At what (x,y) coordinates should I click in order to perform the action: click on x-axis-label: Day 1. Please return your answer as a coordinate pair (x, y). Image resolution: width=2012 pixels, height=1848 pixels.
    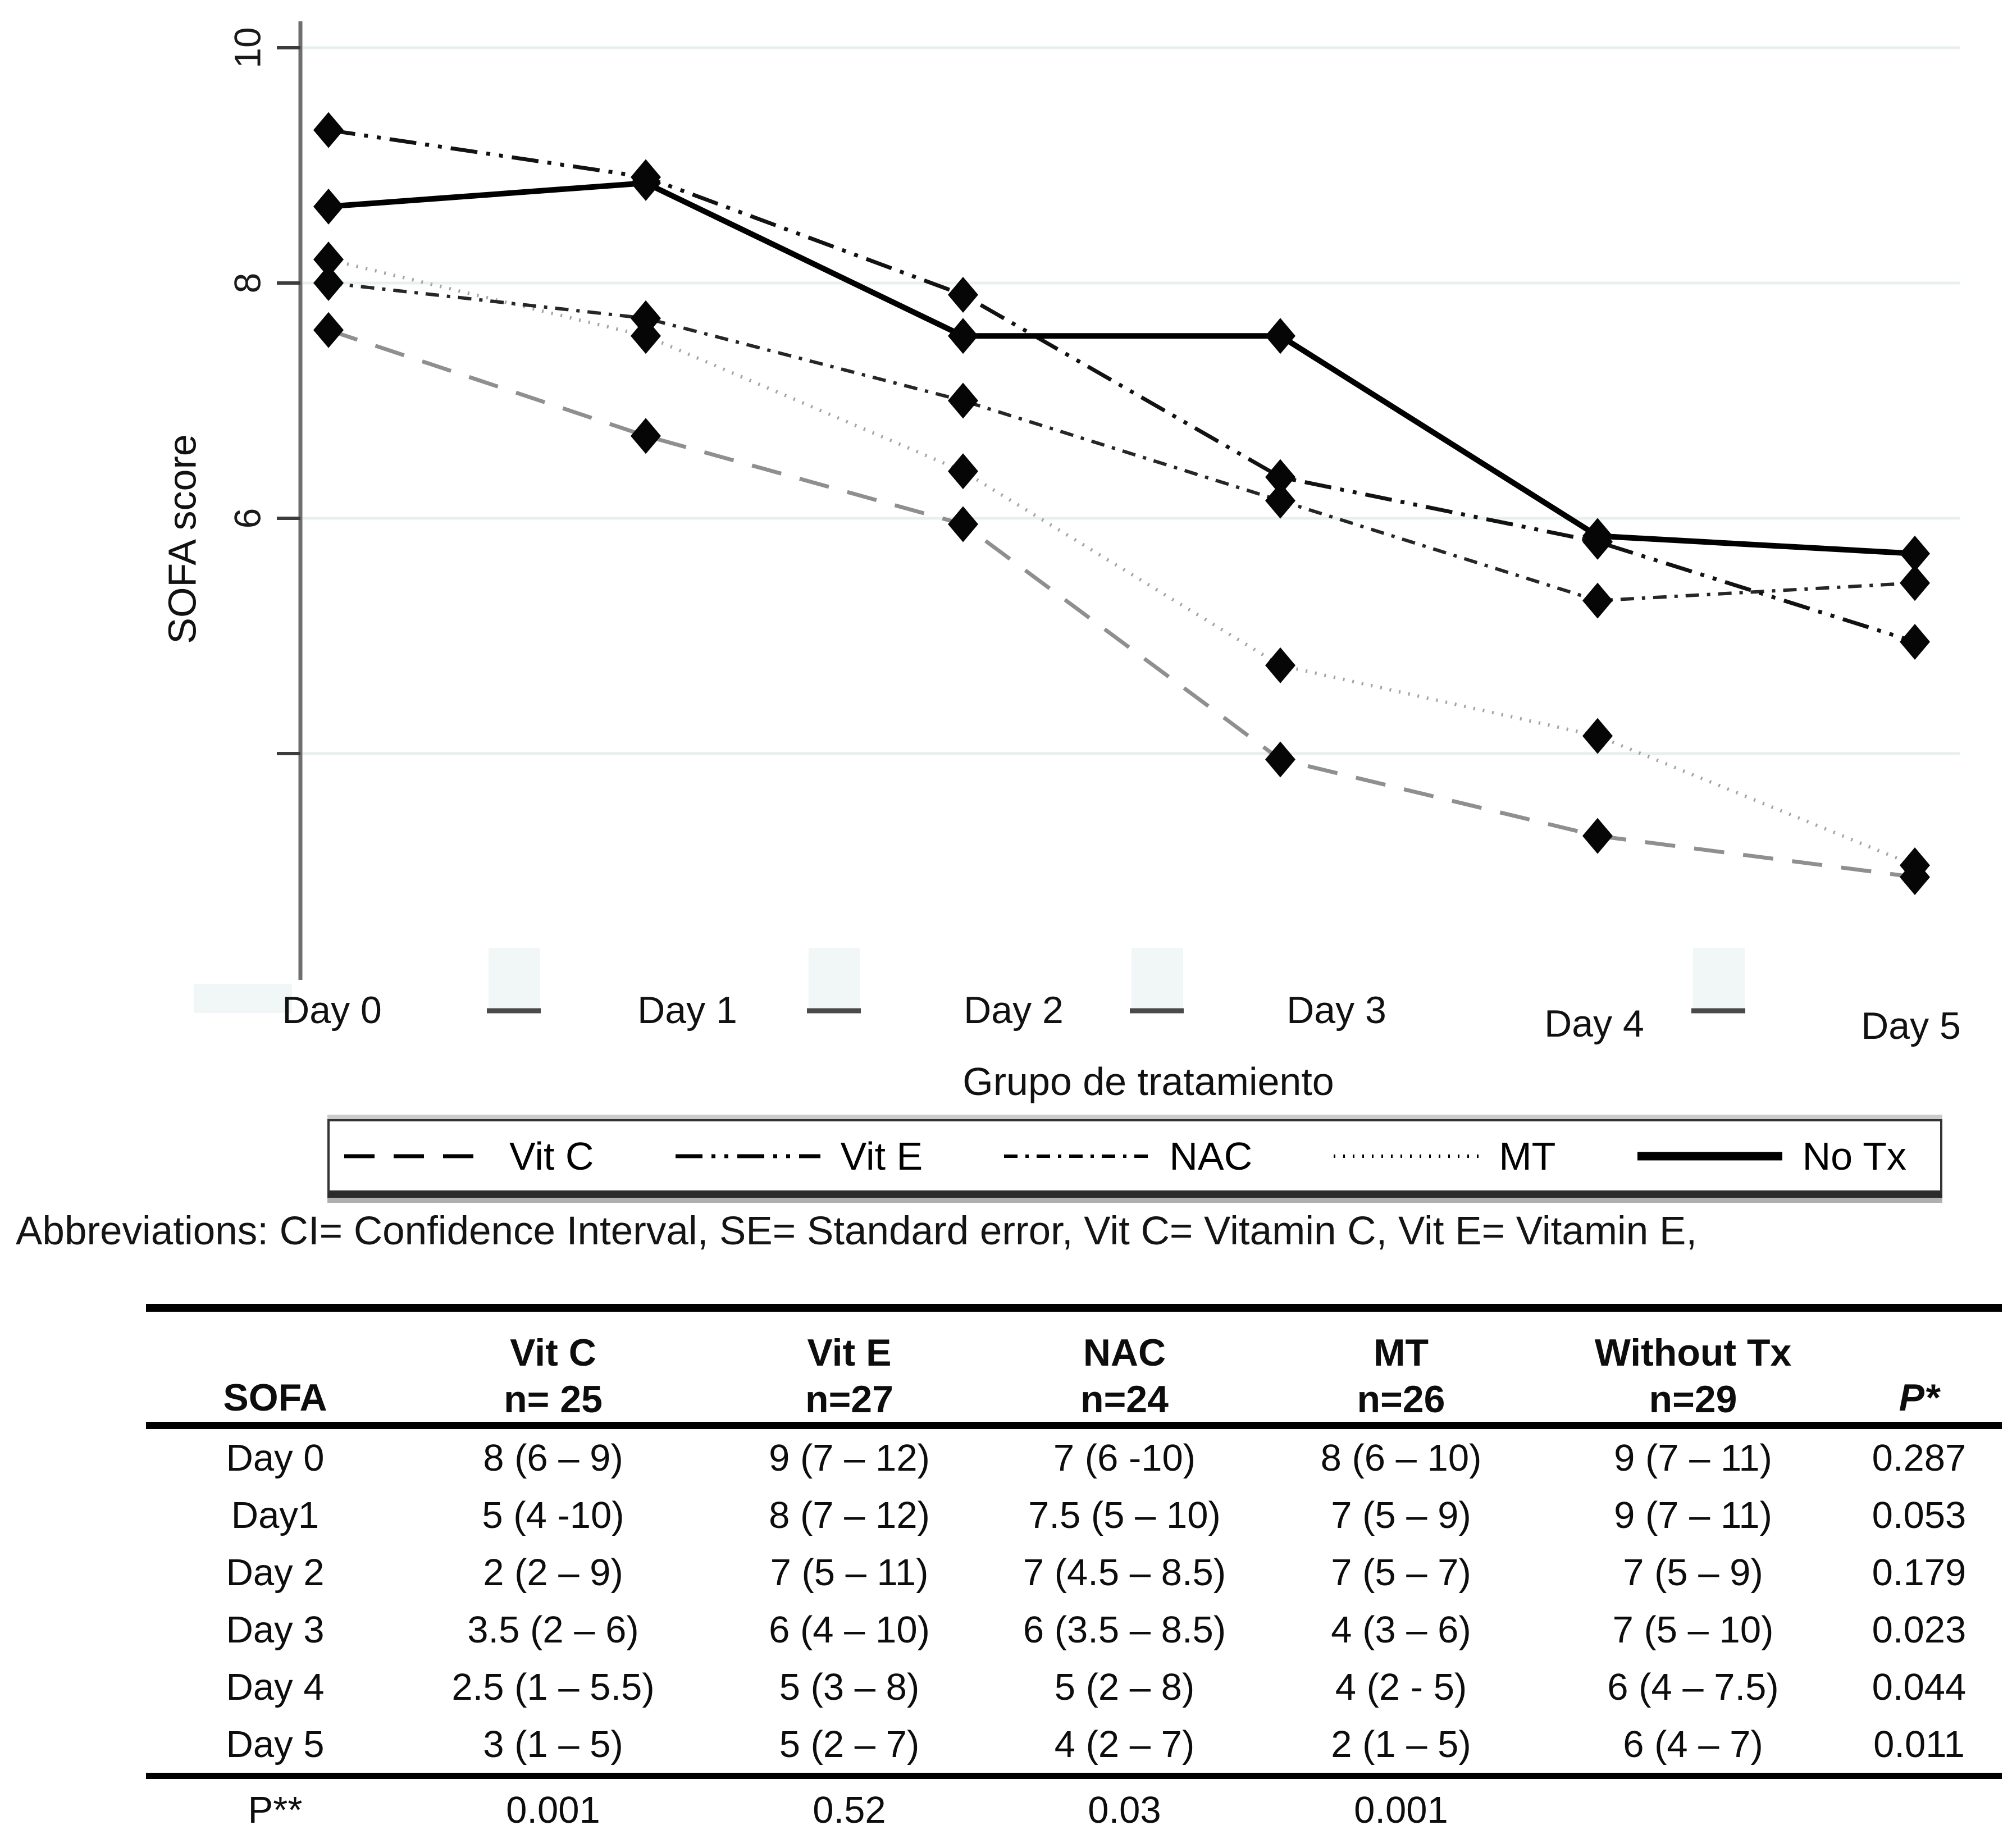
    Looking at the image, I should click on (687, 1010).